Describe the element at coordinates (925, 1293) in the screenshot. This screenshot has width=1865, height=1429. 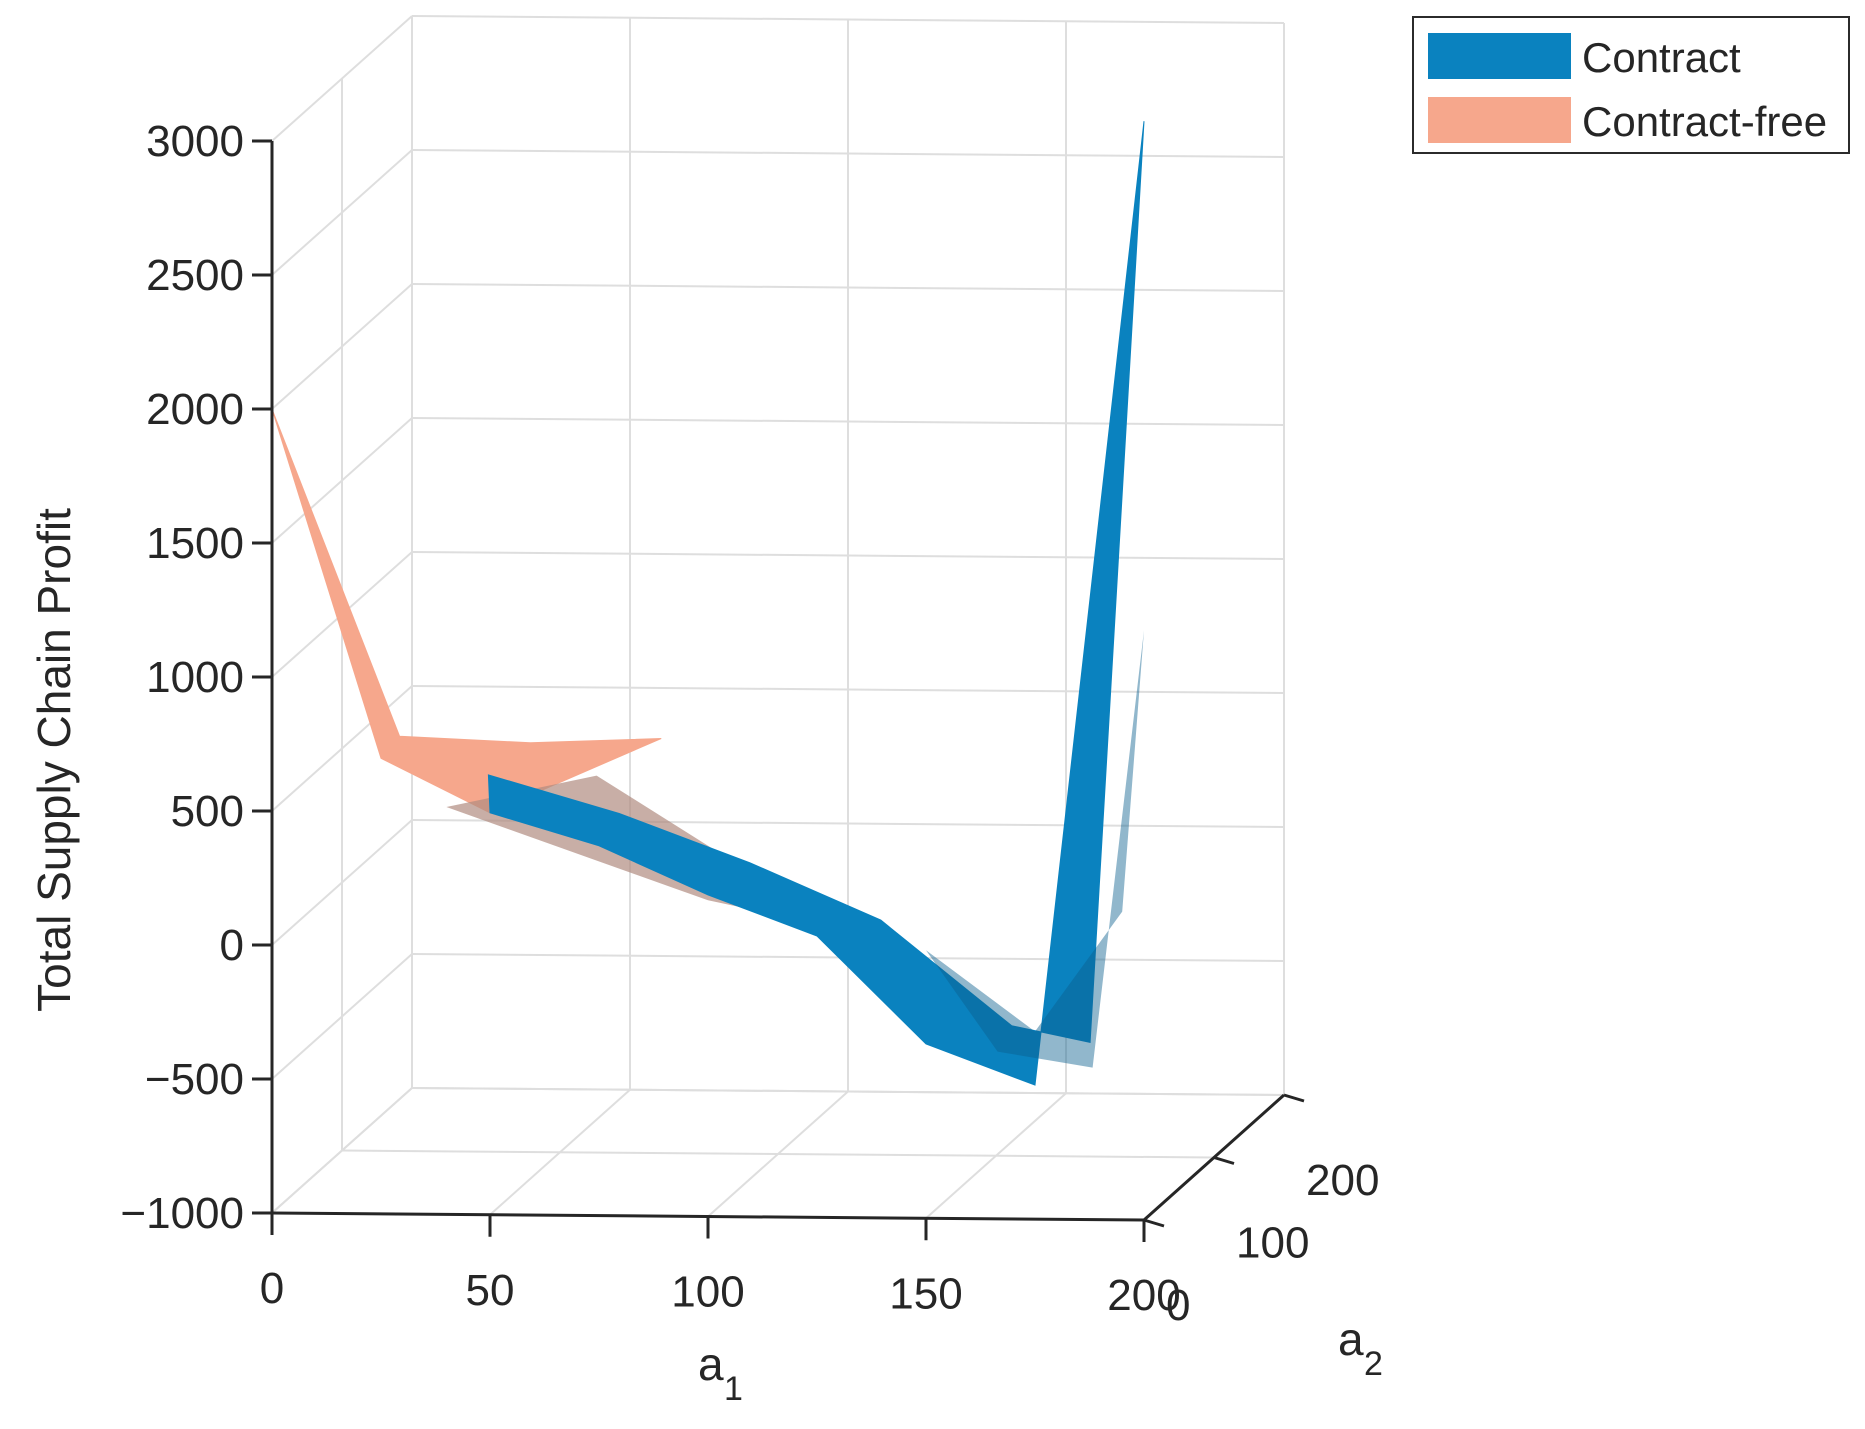
I see `x-tick-label: 150` at that location.